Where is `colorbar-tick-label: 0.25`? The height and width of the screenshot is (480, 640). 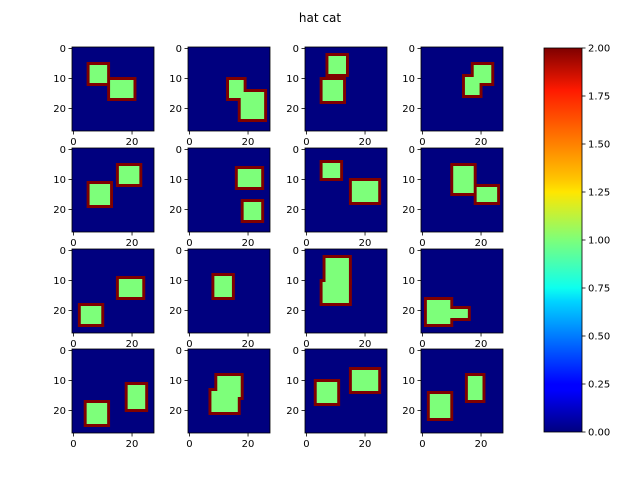
colorbar-tick-label: 0.25 is located at coordinates (599, 385).